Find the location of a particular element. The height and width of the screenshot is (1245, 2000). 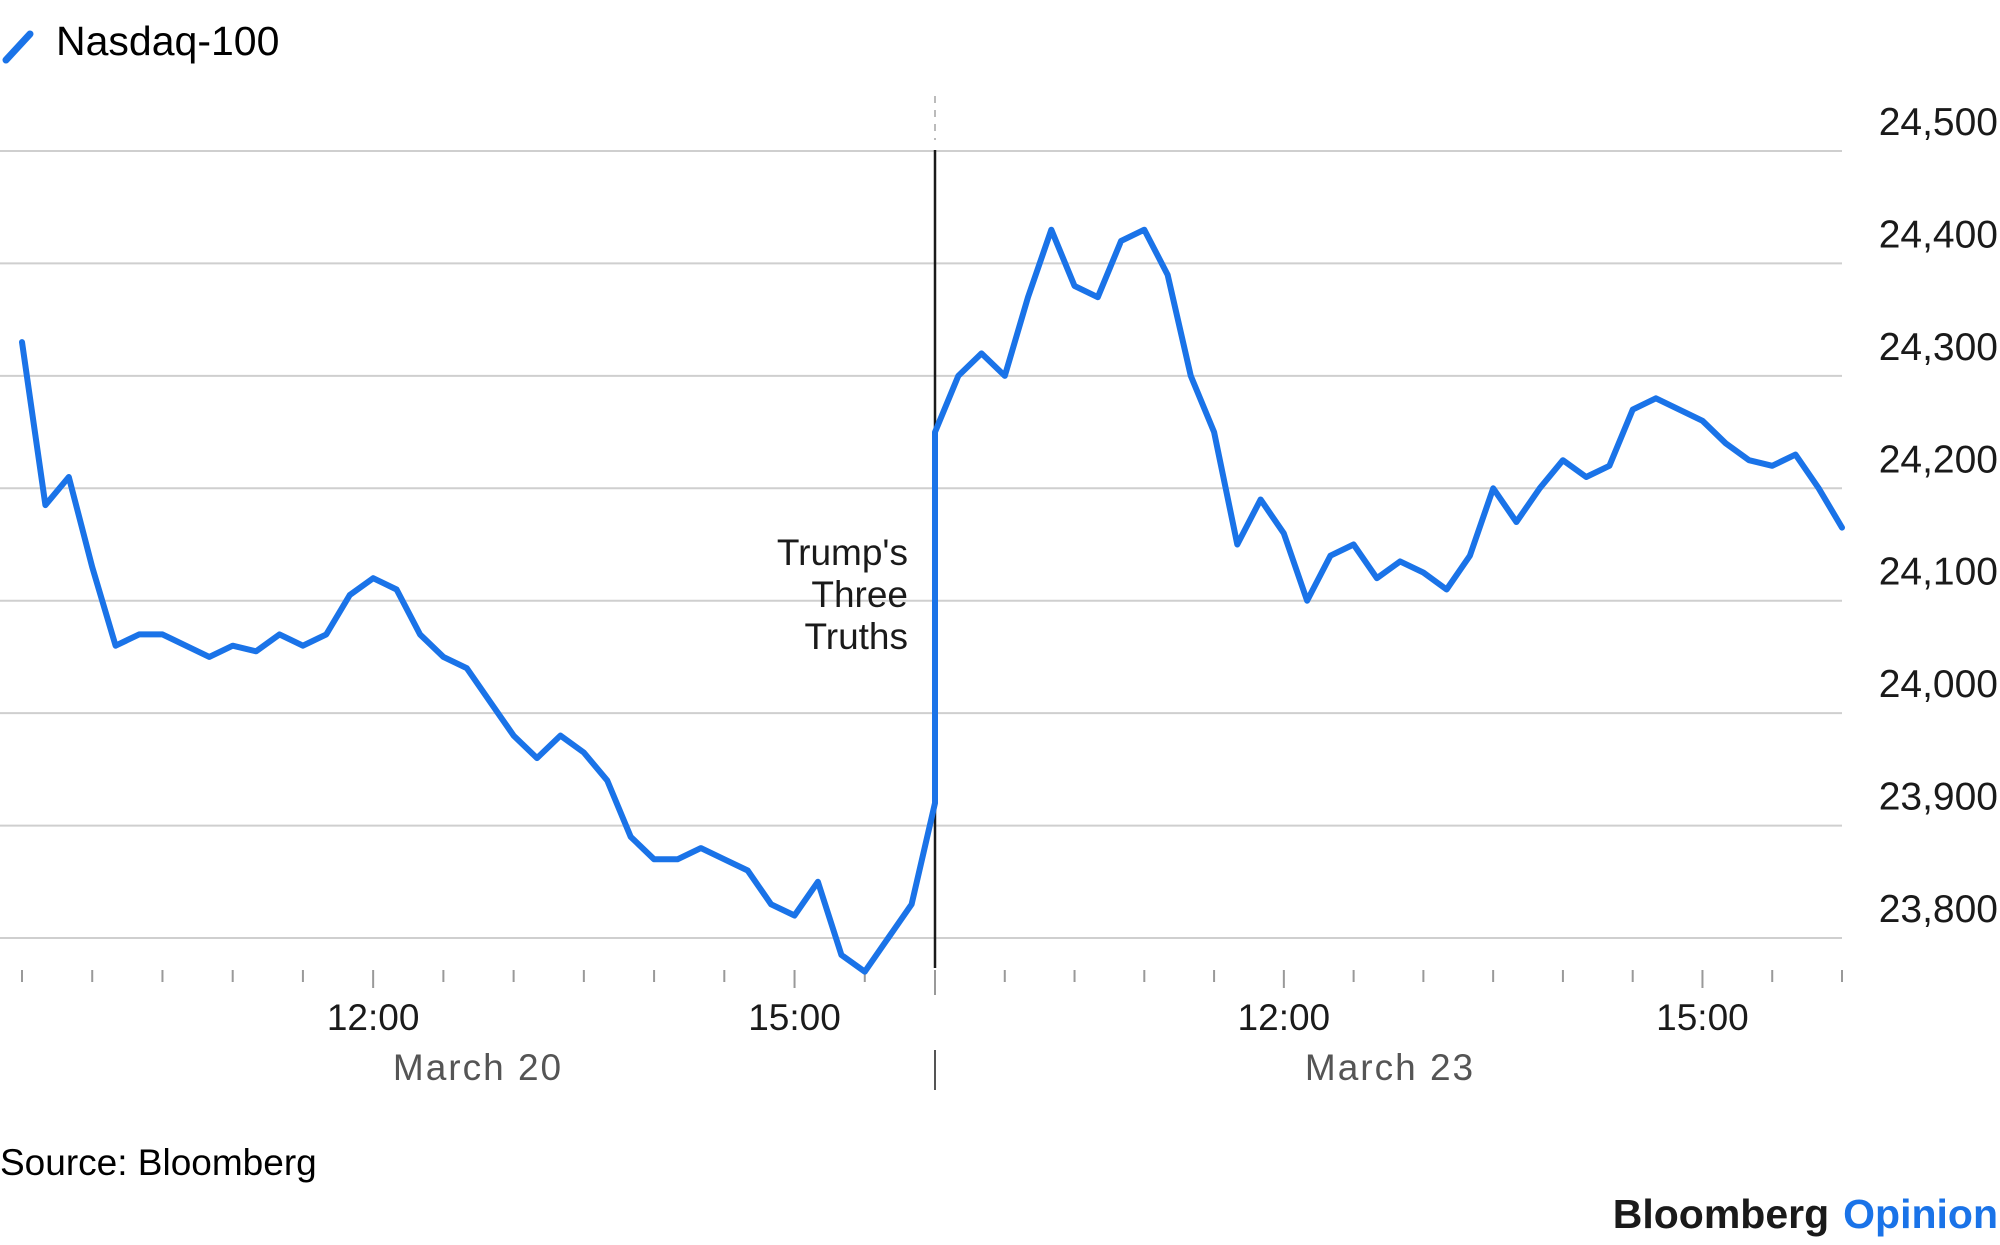

x-day-label: March 23 is located at coordinates (1390, 1067).